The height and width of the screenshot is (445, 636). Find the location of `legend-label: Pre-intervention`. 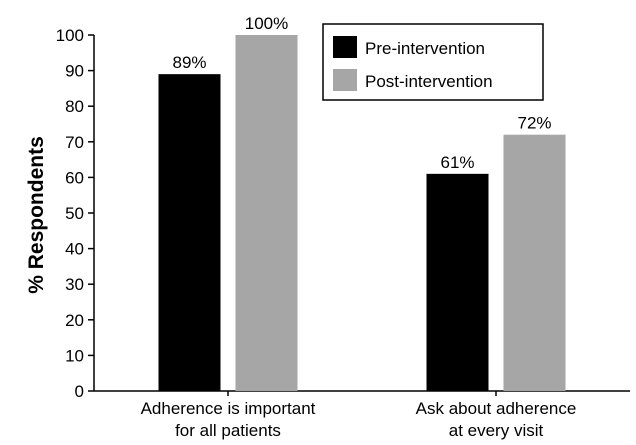

legend-label: Pre-intervention is located at coordinates (425, 48).